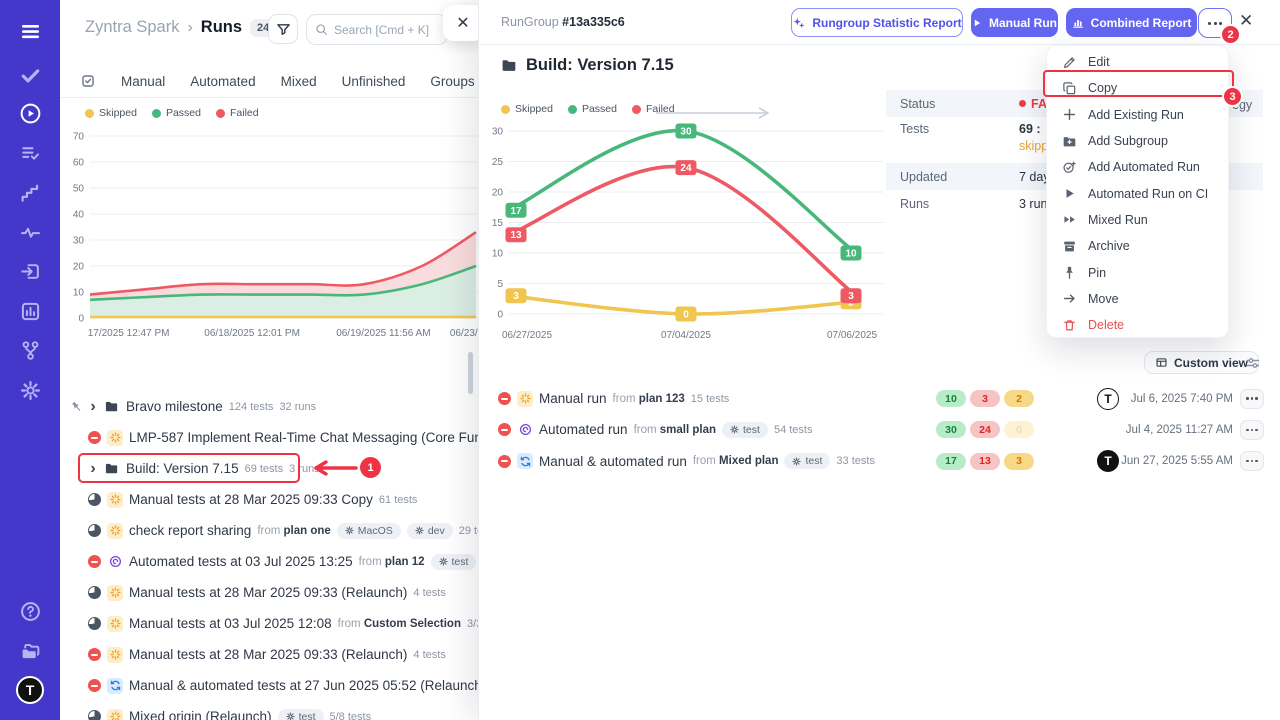 This screenshot has width=1280, height=720. I want to click on svg-text: 06/18/2025 12:01 PM, so click(252, 333).